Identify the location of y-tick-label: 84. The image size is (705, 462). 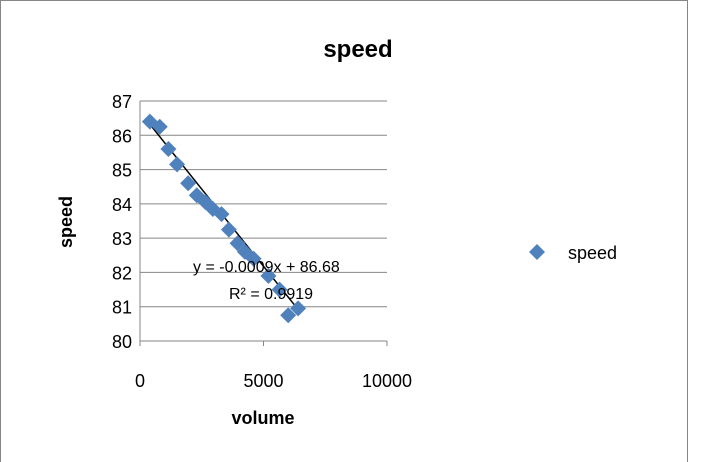
(122, 205).